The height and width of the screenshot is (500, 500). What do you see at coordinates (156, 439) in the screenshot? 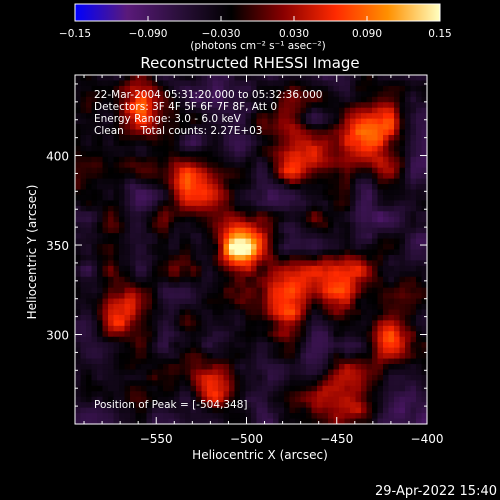
I see `x-tick-label: −550` at bounding box center [156, 439].